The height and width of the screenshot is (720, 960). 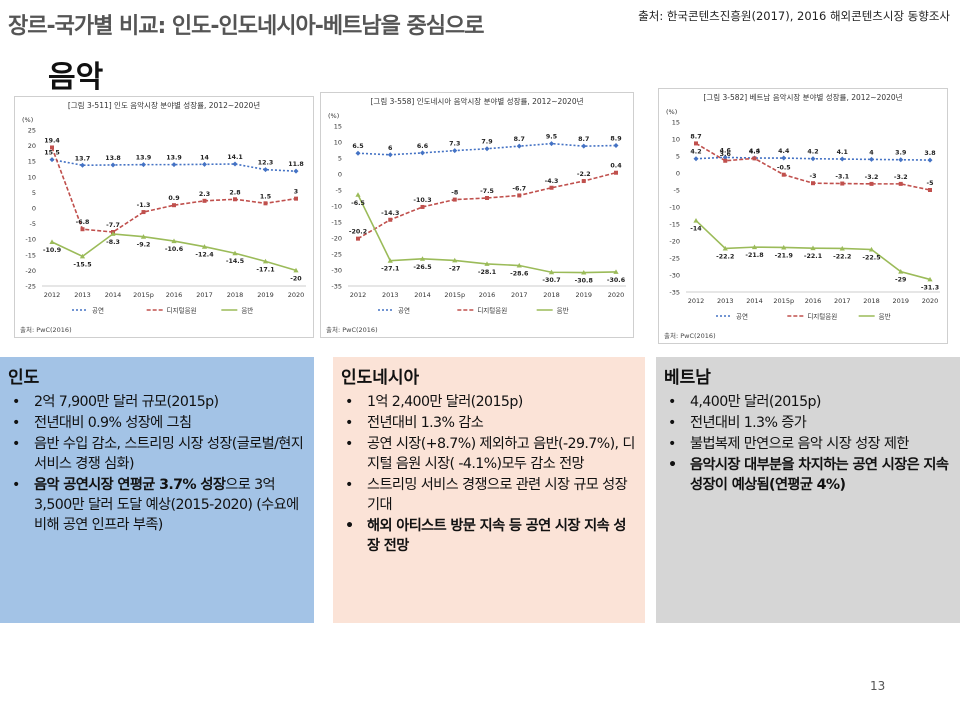 I want to click on data-label: 4.3, so click(x=754, y=151).